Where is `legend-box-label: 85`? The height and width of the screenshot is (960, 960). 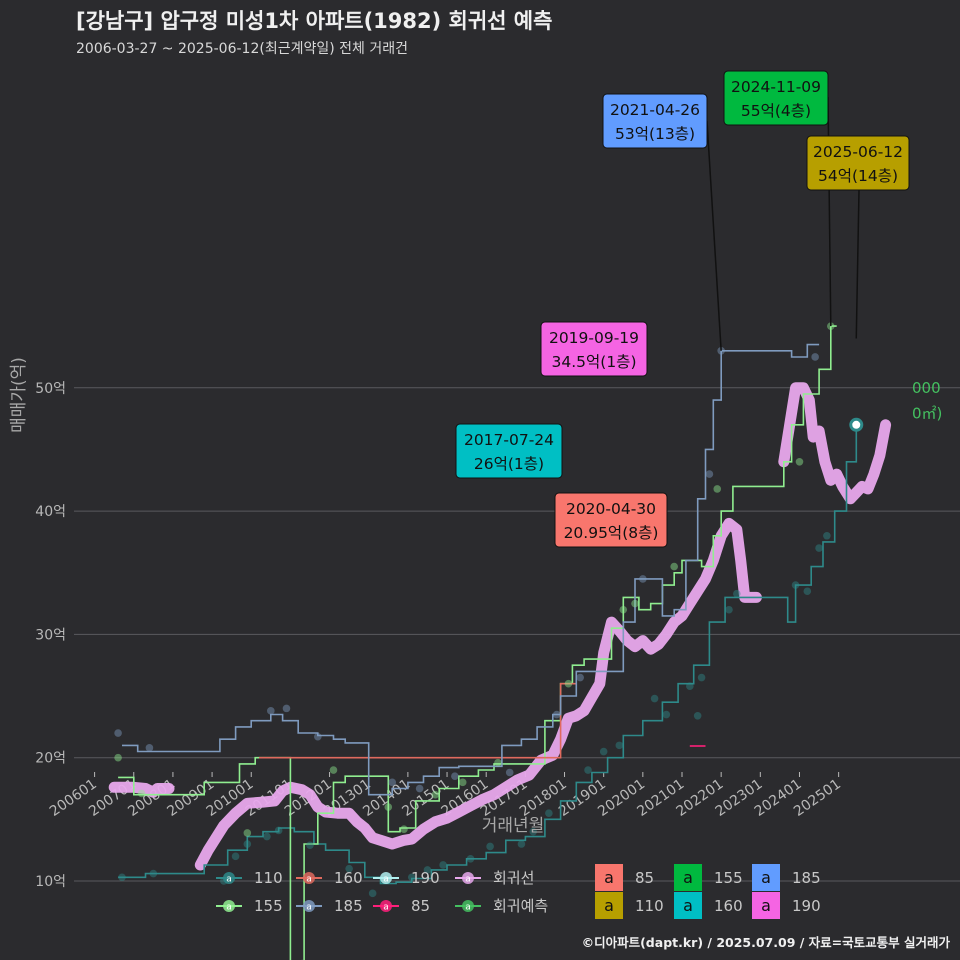 legend-box-label: 85 is located at coordinates (644, 878).